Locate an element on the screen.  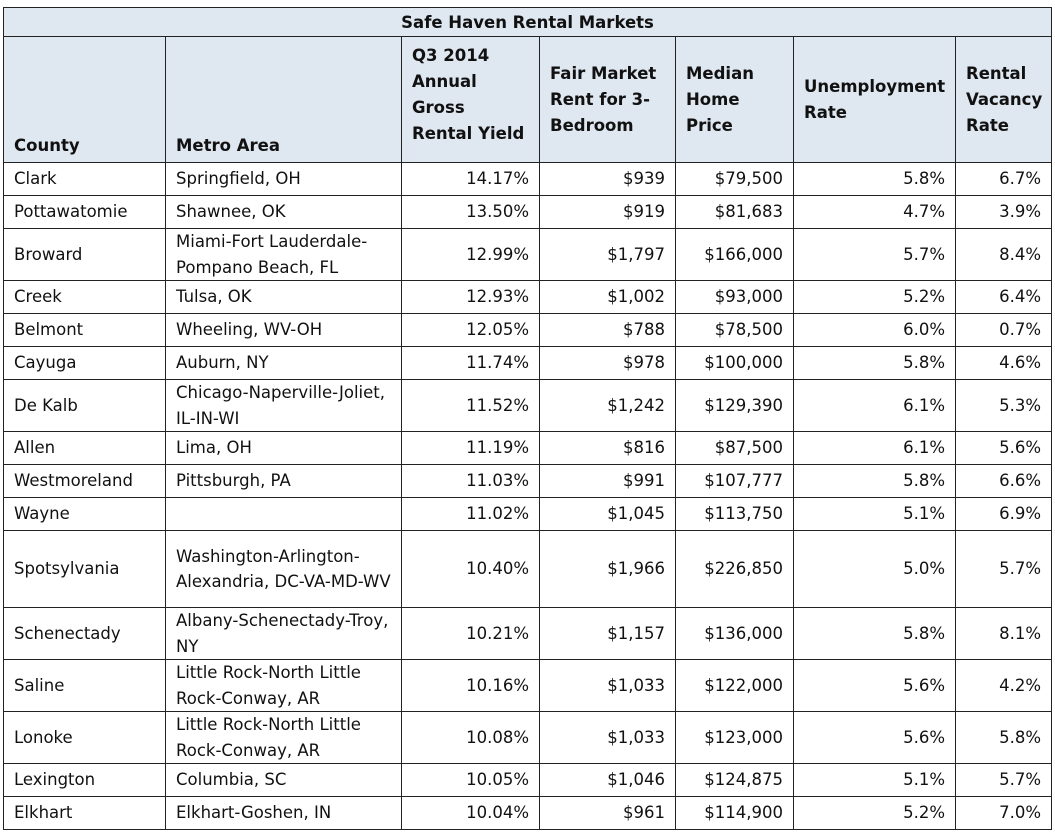
cell-rental-vacancy-rate: 3.9% is located at coordinates (1003, 212).